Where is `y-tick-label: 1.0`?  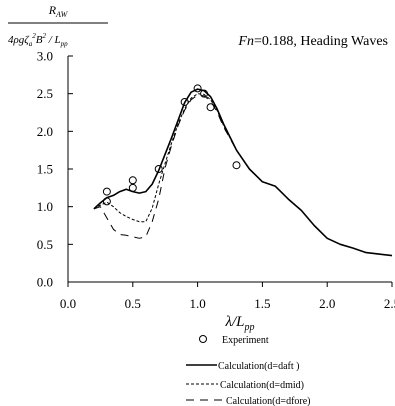 y-tick-label: 1.0 is located at coordinates (45, 206).